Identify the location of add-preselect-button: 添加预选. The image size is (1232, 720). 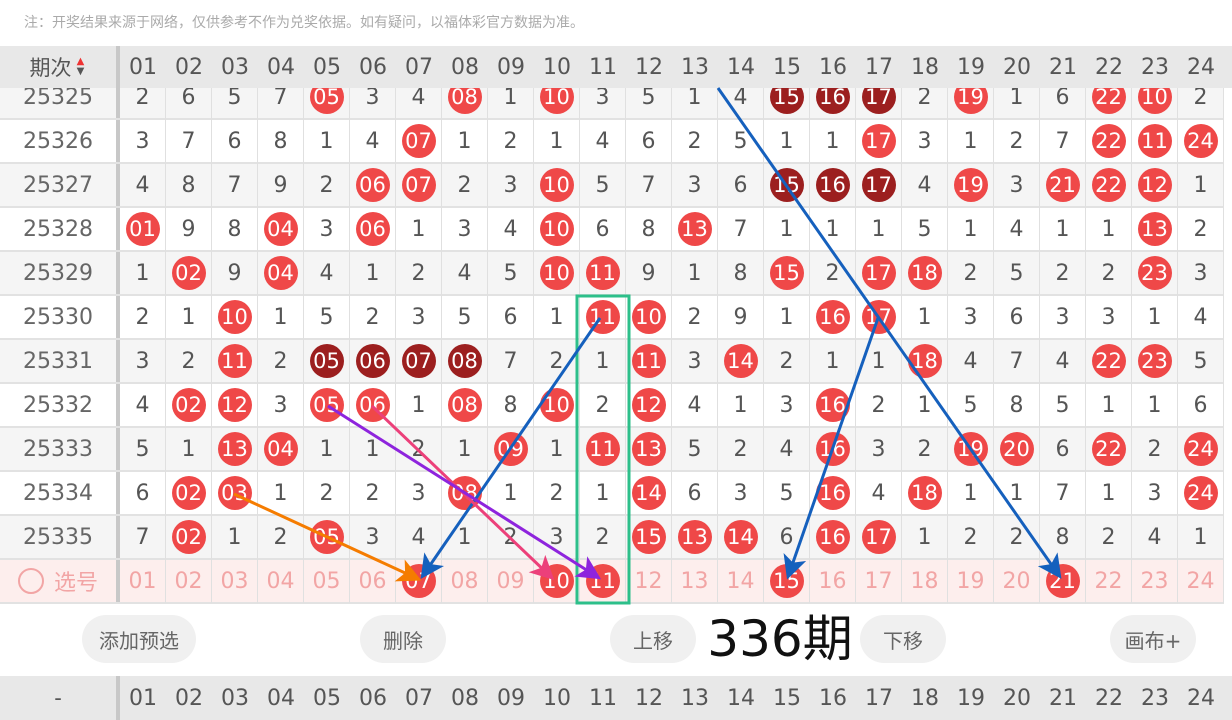
(139, 639).